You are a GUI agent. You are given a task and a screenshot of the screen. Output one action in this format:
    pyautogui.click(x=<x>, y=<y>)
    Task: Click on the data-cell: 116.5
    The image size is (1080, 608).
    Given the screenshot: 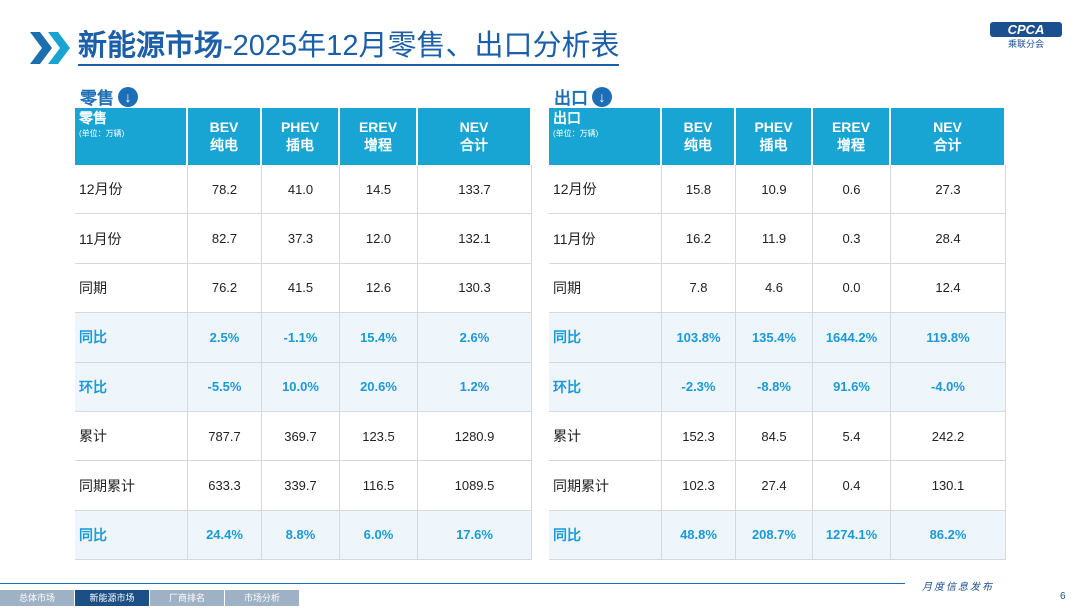 What is the action you would take?
    pyautogui.click(x=379, y=486)
    